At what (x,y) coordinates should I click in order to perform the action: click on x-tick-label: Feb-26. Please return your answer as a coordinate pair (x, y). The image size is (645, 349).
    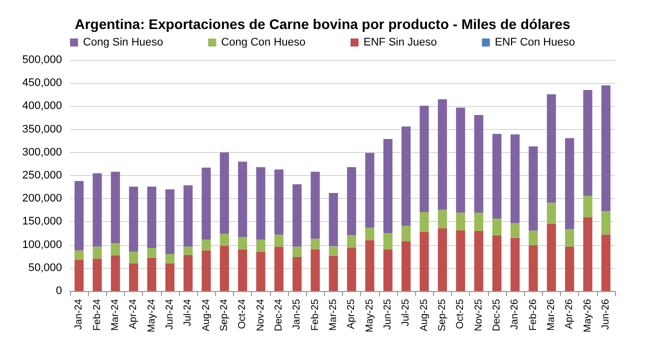
    Looking at the image, I should click on (533, 314).